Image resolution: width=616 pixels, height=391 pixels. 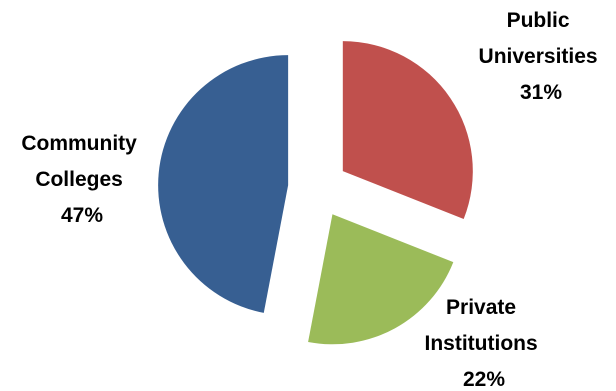 What do you see at coordinates (481, 307) in the screenshot?
I see `label-line: Private` at bounding box center [481, 307].